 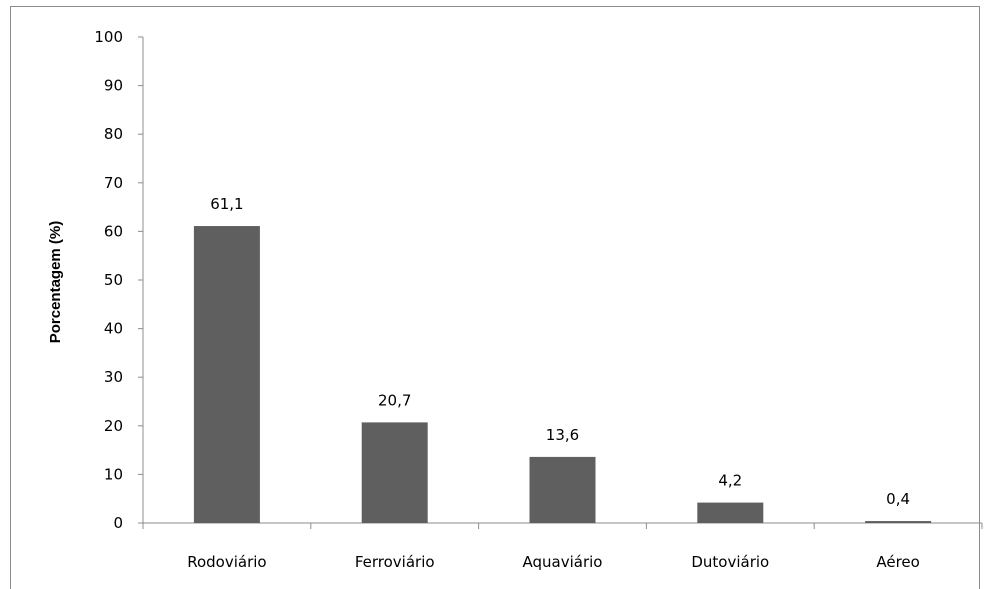 I want to click on x-category-label: Dutoviário, so click(x=730, y=562).